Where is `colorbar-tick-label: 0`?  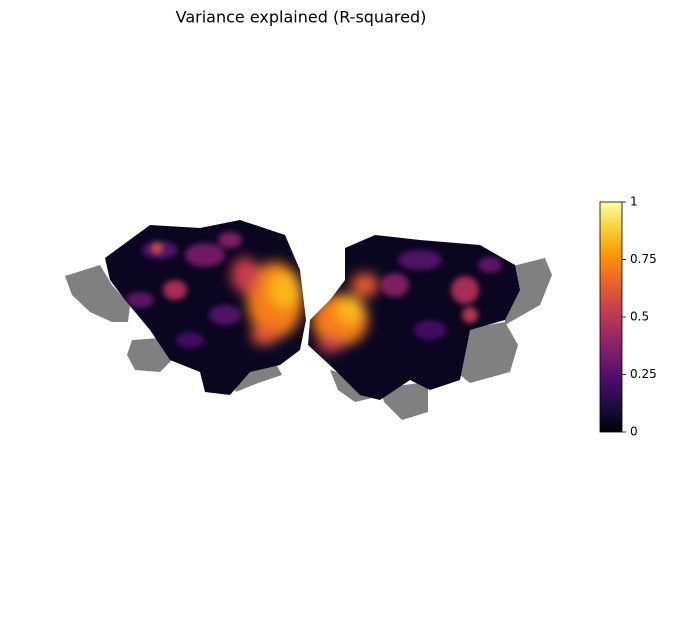
colorbar-tick-label: 0 is located at coordinates (634, 432).